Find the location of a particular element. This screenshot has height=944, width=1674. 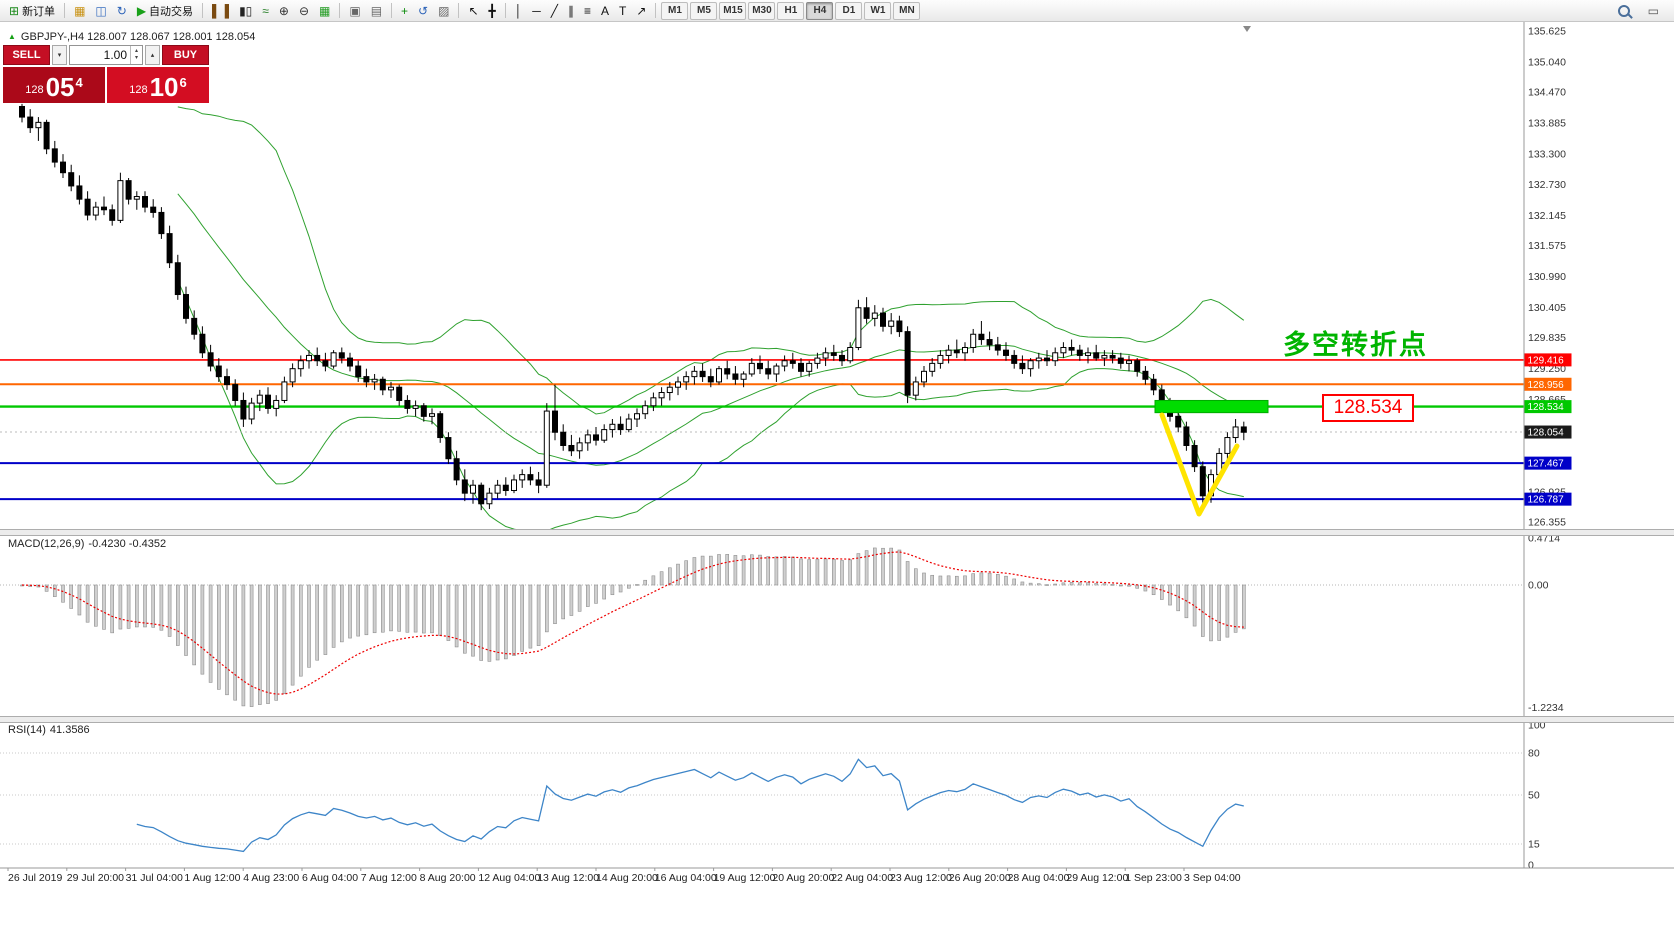

candles-icon: ▮▯ is located at coordinates (246, 10).